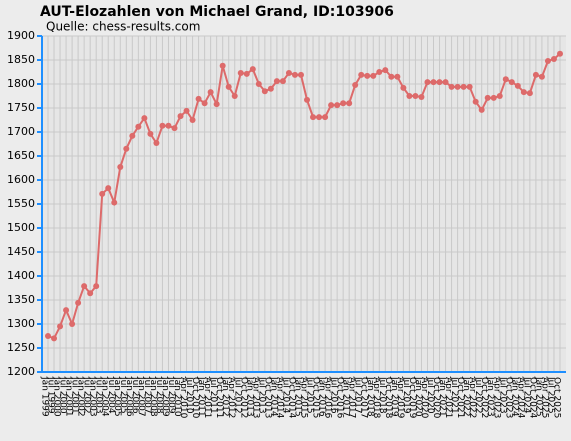 Image resolution: width=571 pixels, height=441 pixels. I want to click on x-tick-label: Jan 2016, so click(322, 396).